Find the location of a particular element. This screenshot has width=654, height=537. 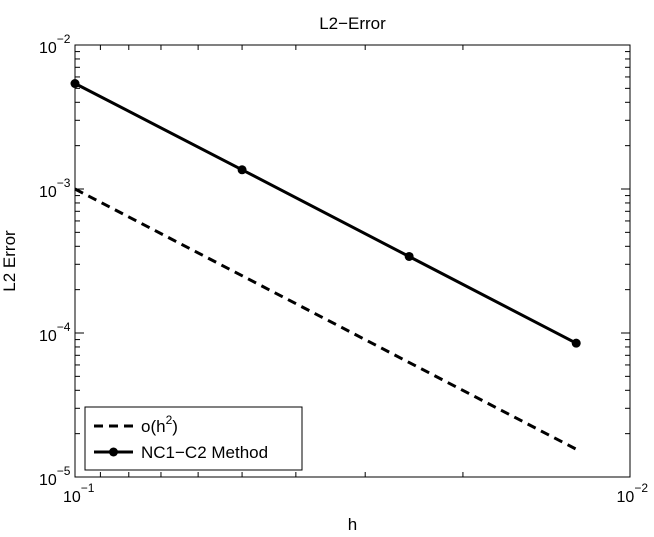

y-tick-label-3-exponent: −5 is located at coordinates (64, 471).